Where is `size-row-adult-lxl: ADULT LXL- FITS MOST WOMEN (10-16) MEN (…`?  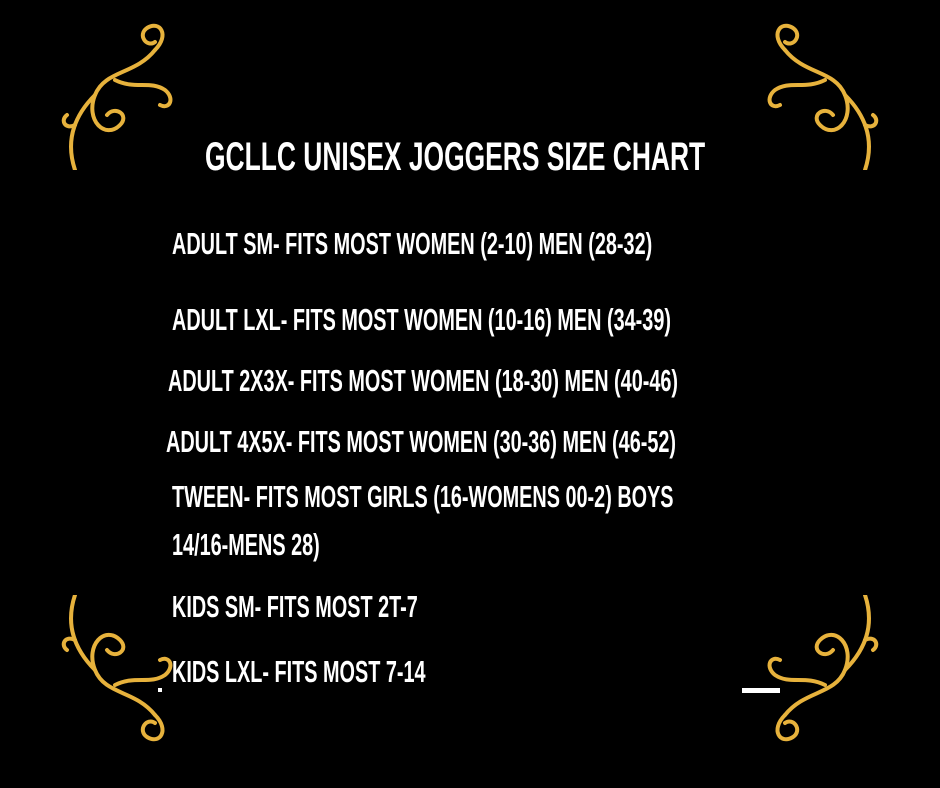 size-row-adult-lxl: ADULT LXL- FITS MOST WOMEN (10-16) MEN (… is located at coordinates (421, 319).